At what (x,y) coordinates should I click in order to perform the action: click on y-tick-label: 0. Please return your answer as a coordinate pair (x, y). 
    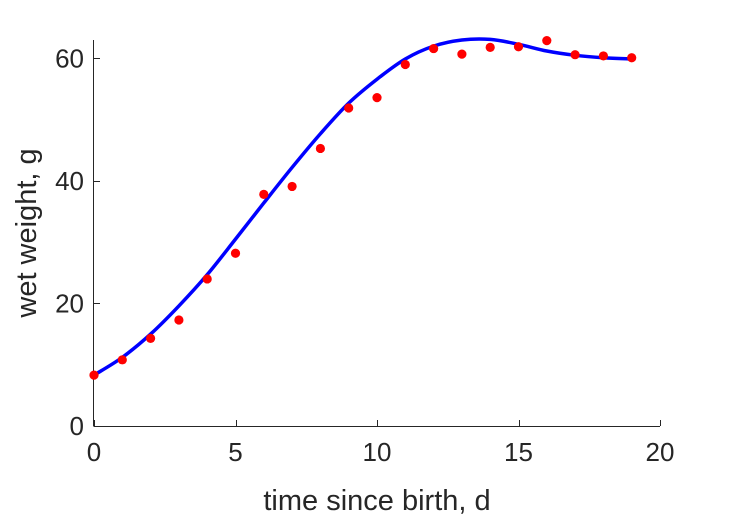
    Looking at the image, I should click on (77, 426).